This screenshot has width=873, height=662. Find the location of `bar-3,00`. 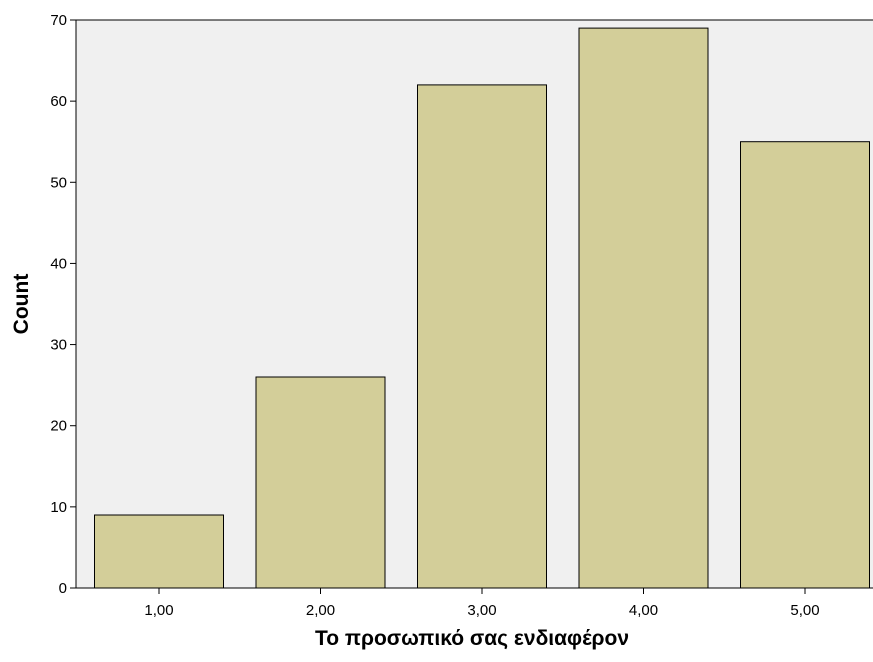

bar-3,00 is located at coordinates (482, 336).